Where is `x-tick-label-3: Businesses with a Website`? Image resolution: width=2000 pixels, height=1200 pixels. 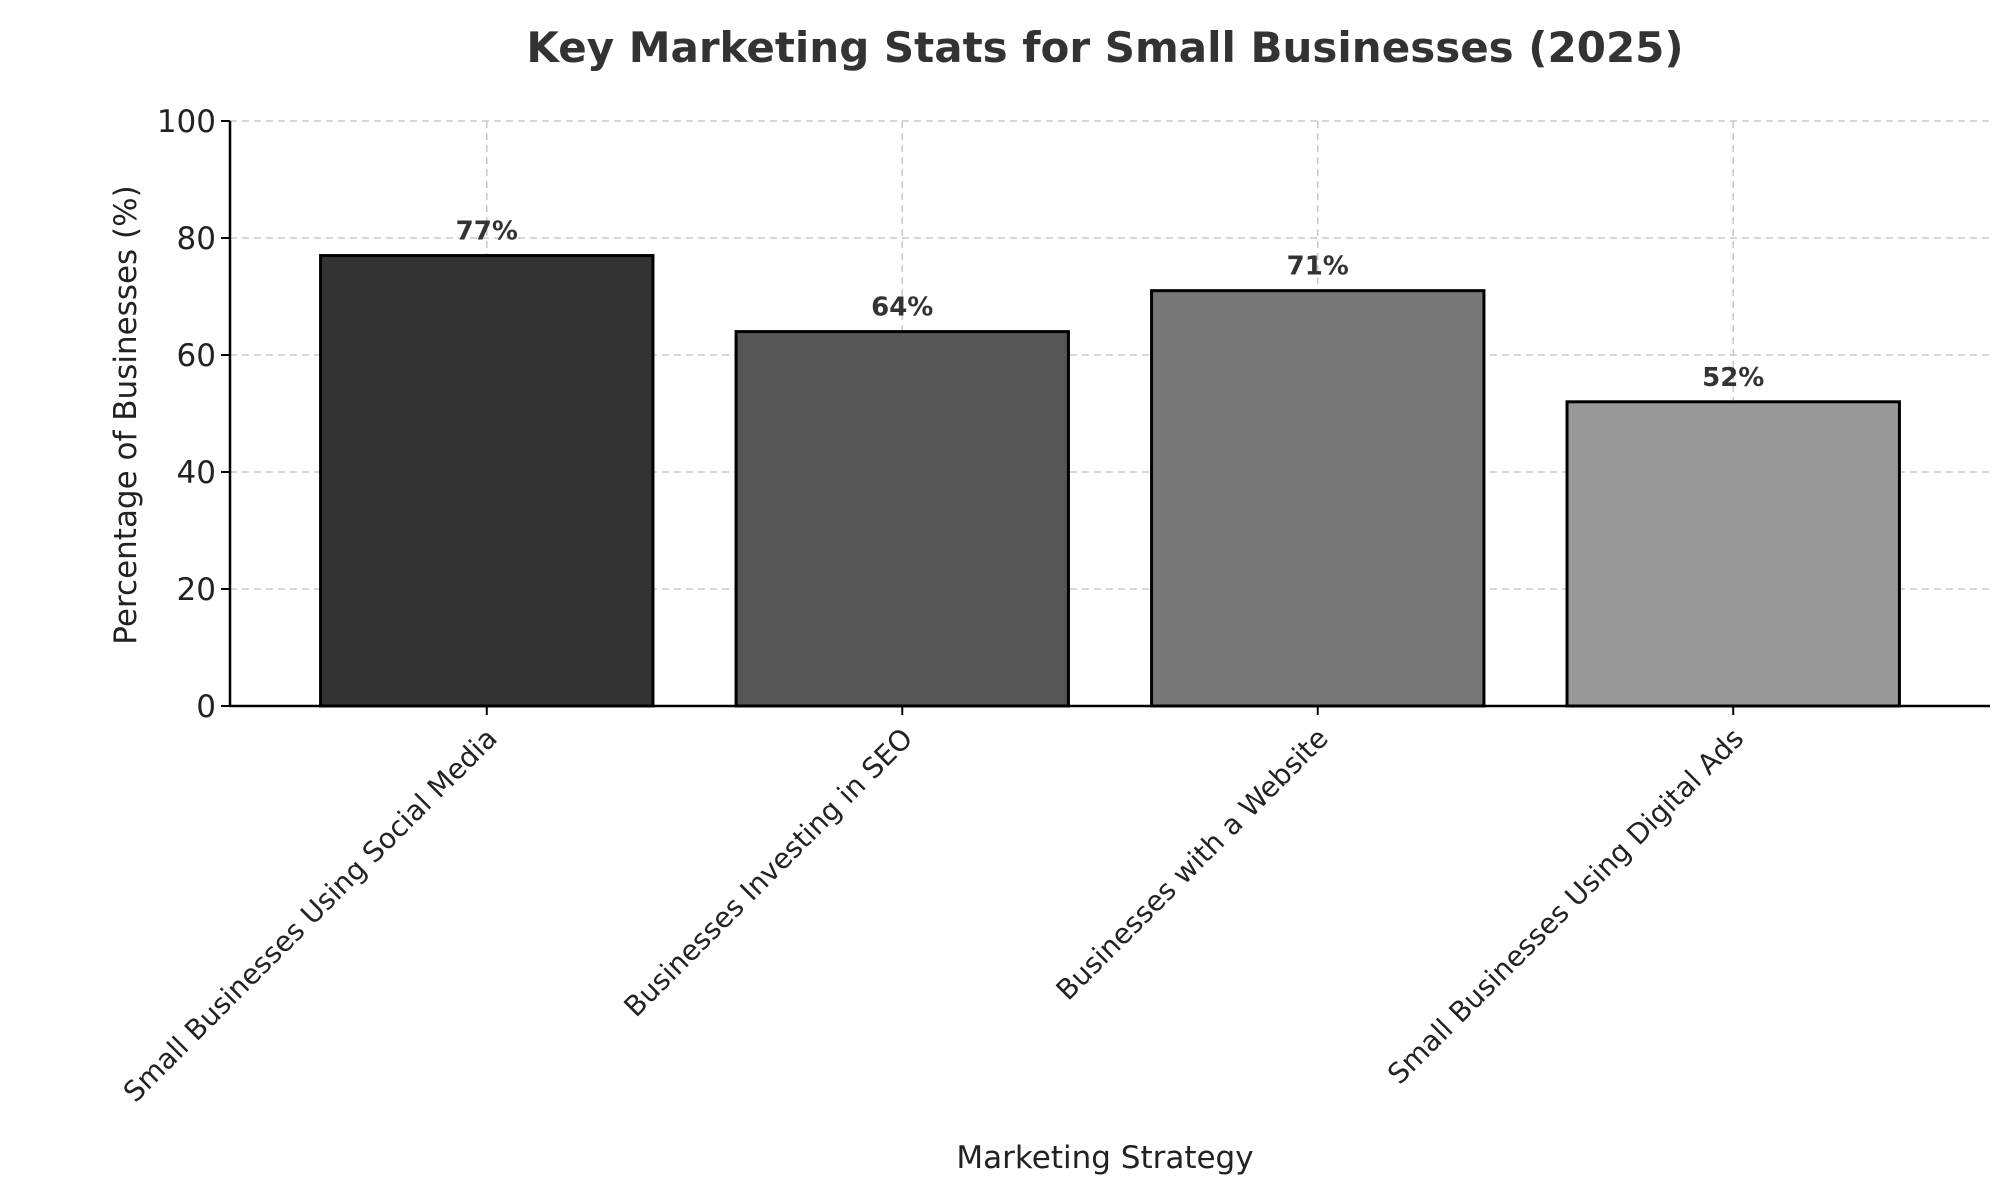 x-tick-label-3: Businesses with a Website is located at coordinates (1192, 864).